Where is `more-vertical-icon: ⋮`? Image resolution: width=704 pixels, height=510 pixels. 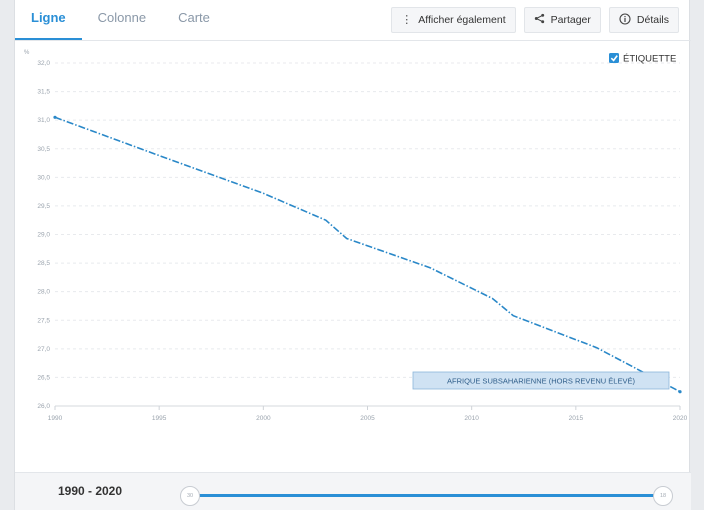
more-vertical-icon: ⋮ is located at coordinates (407, 19).